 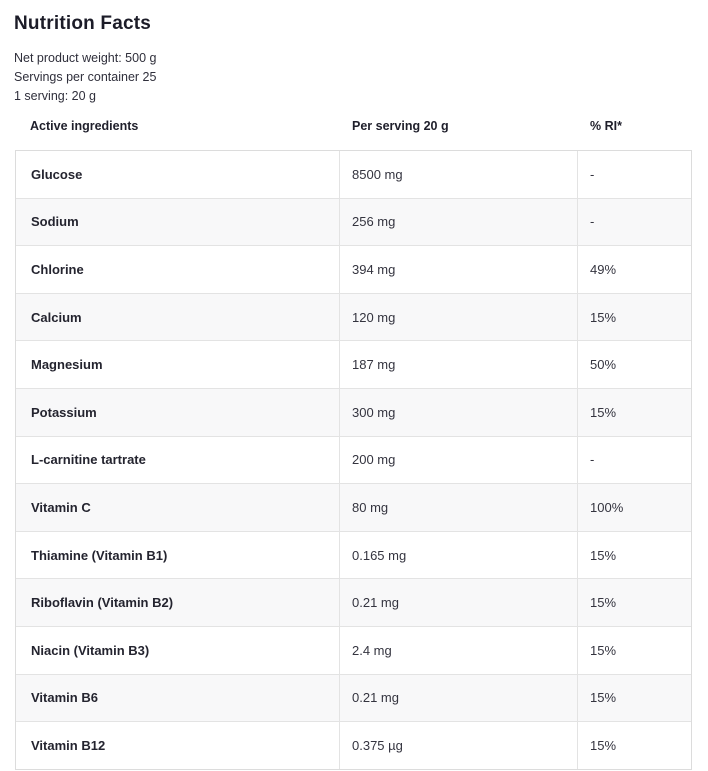 I want to click on amount-cell: 8500 mg, so click(x=459, y=174).